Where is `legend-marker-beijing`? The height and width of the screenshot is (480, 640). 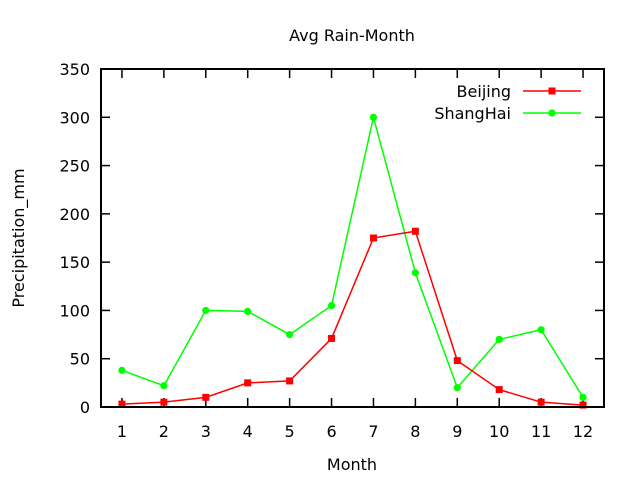
legend-marker-beijing is located at coordinates (552, 91).